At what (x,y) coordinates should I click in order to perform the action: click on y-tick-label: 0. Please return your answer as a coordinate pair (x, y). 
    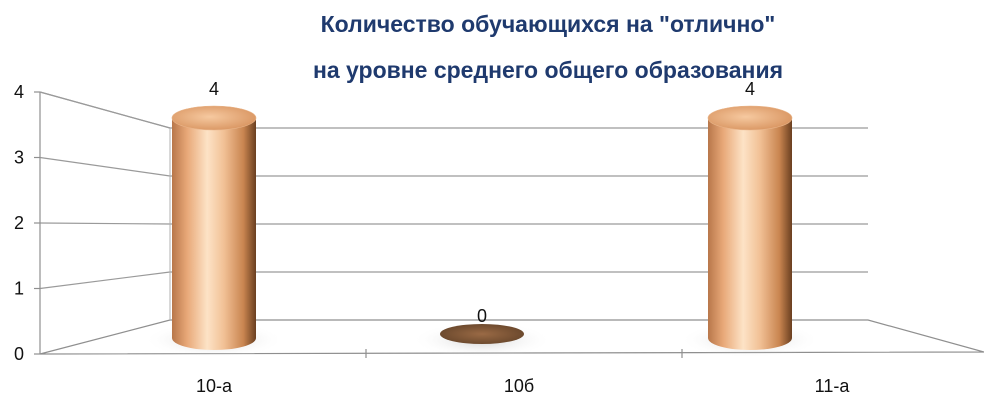
    Looking at the image, I should click on (19, 354).